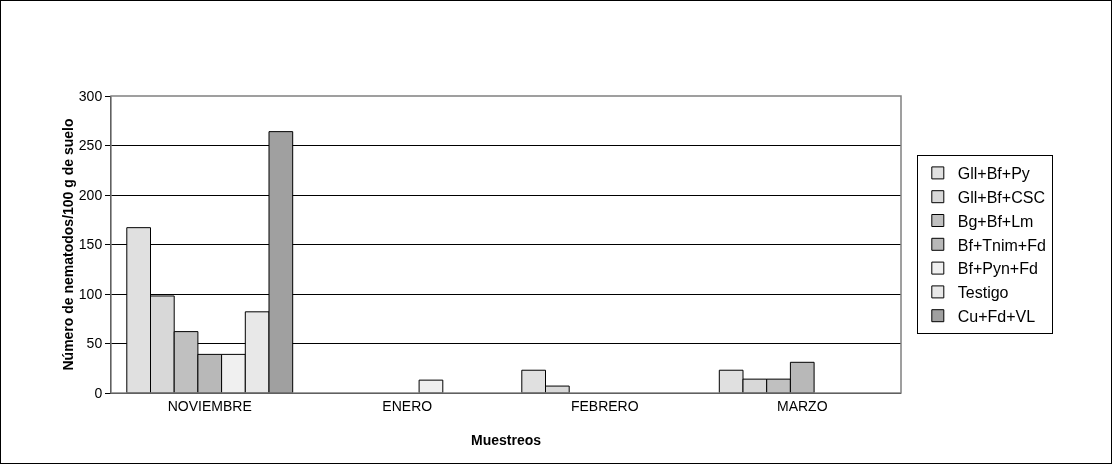  Describe the element at coordinates (209, 405) in the screenshot. I see `x-tick-label: NOVIEMBRE` at that location.